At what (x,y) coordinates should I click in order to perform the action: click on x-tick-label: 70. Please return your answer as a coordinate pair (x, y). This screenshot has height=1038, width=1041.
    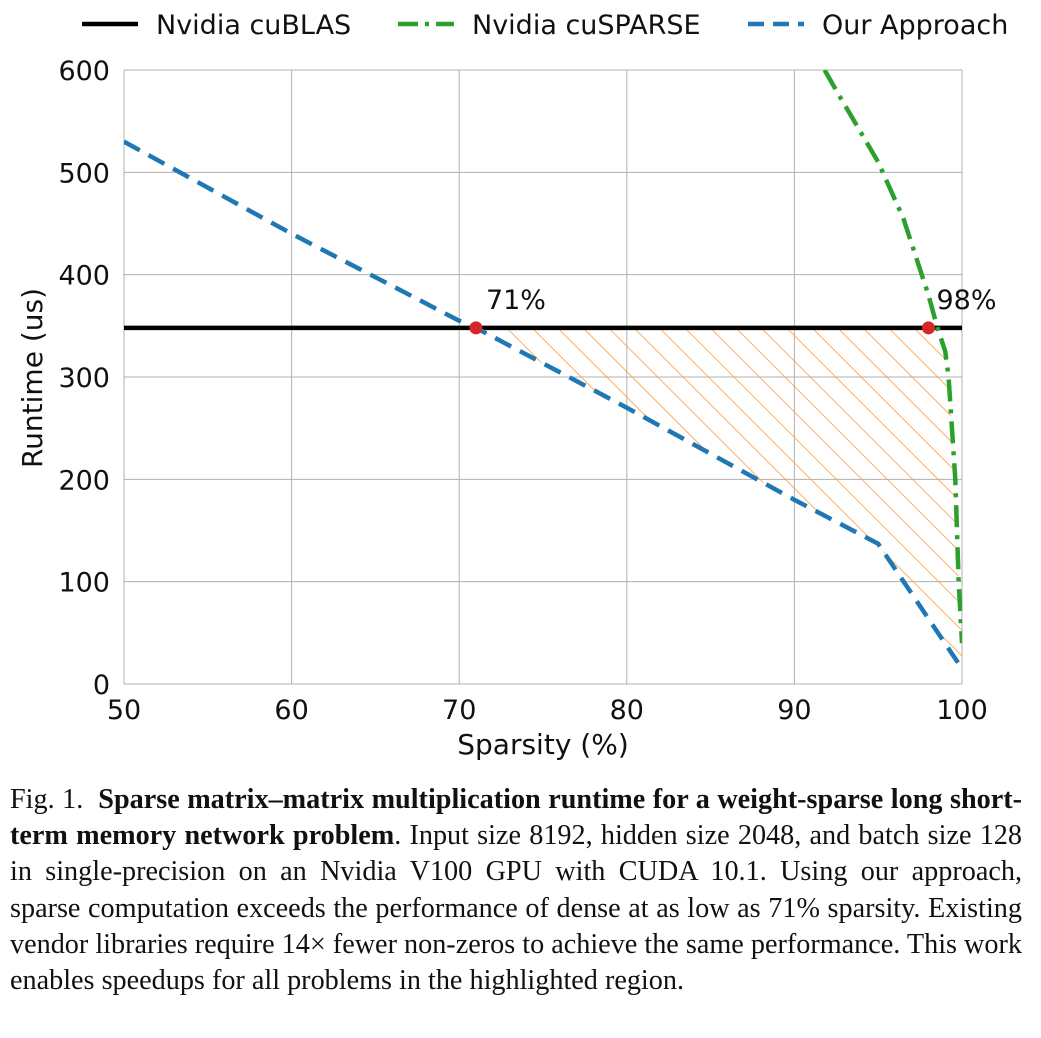
    Looking at the image, I should click on (459, 710).